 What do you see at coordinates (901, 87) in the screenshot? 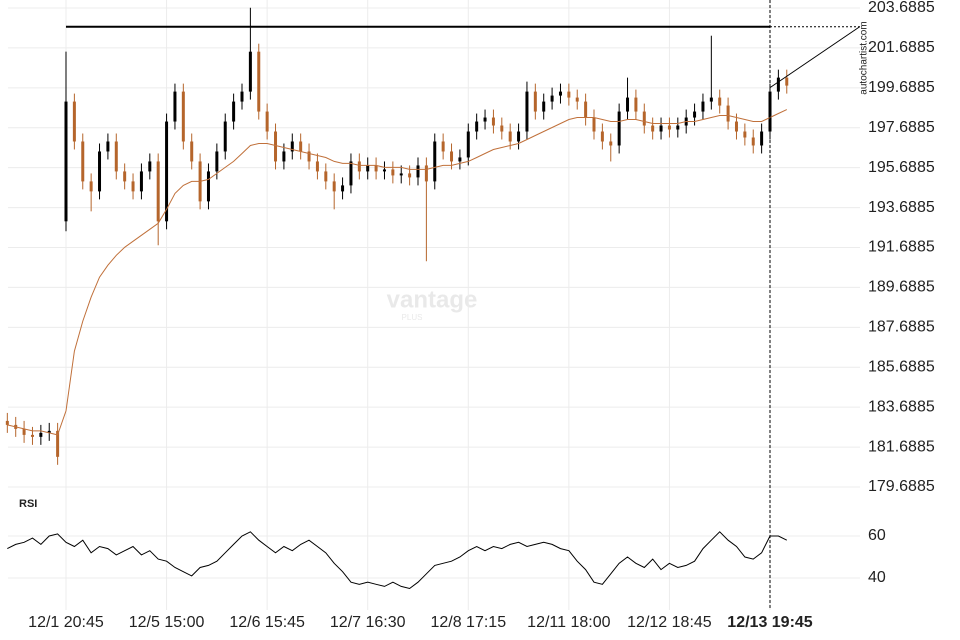
I see `y-tick-label: 199.6885` at bounding box center [901, 87].